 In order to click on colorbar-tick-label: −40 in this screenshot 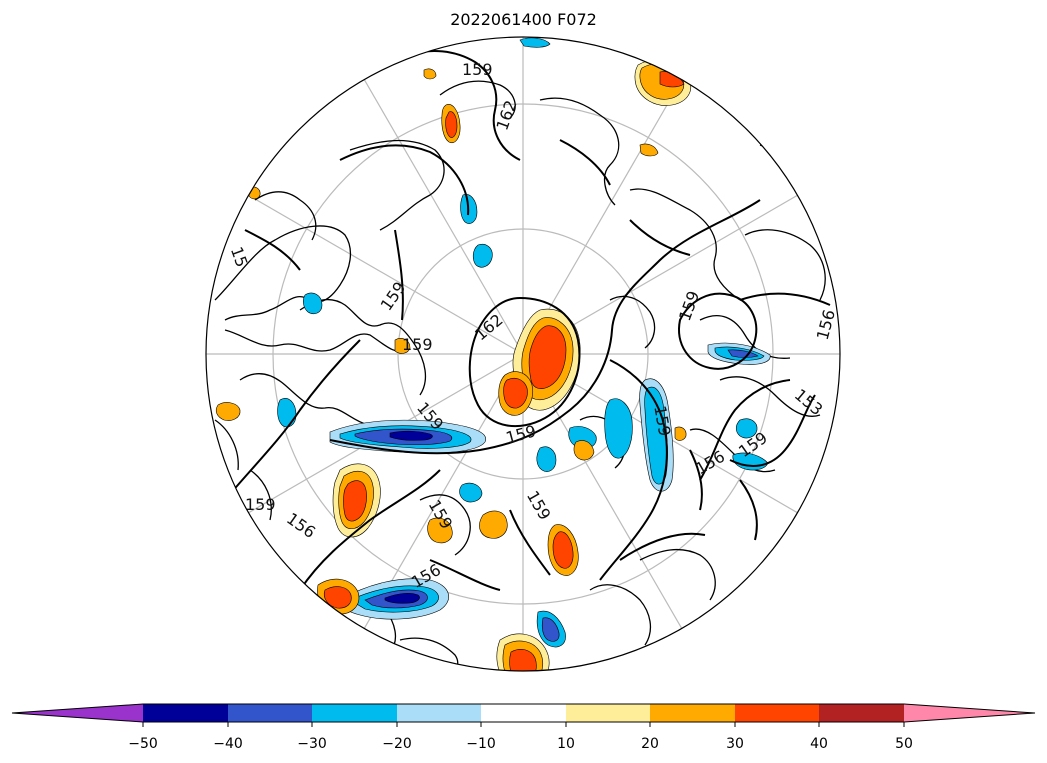, I will do `click(228, 744)`.